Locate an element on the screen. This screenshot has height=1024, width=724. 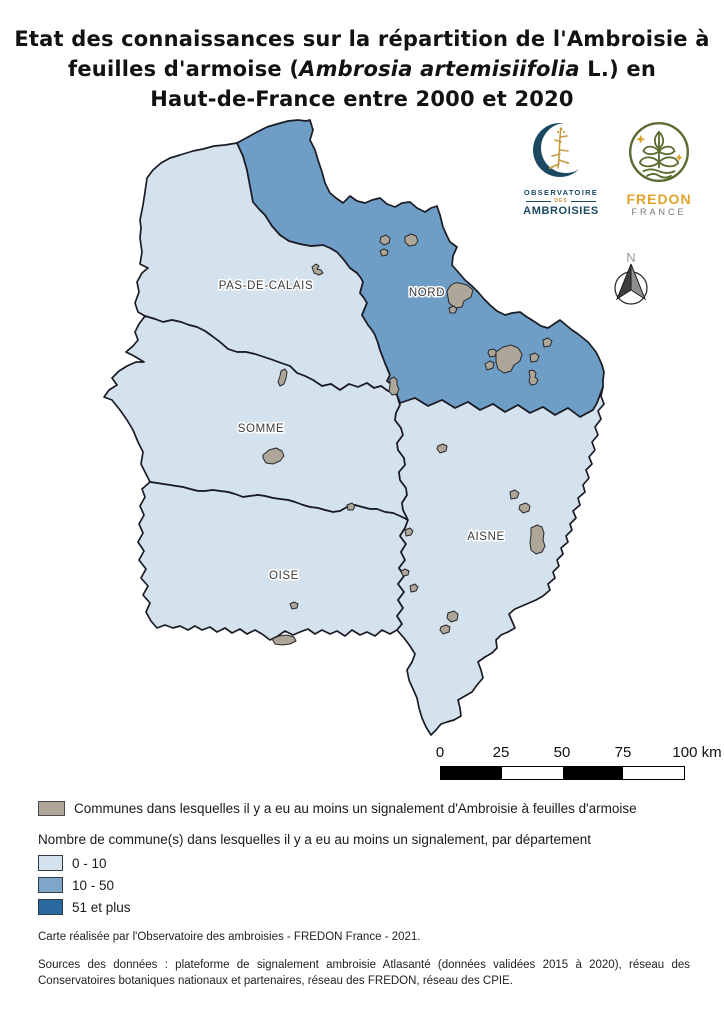
label-pas-de-calais: PAS-DE-CALAIS is located at coordinates (266, 286).